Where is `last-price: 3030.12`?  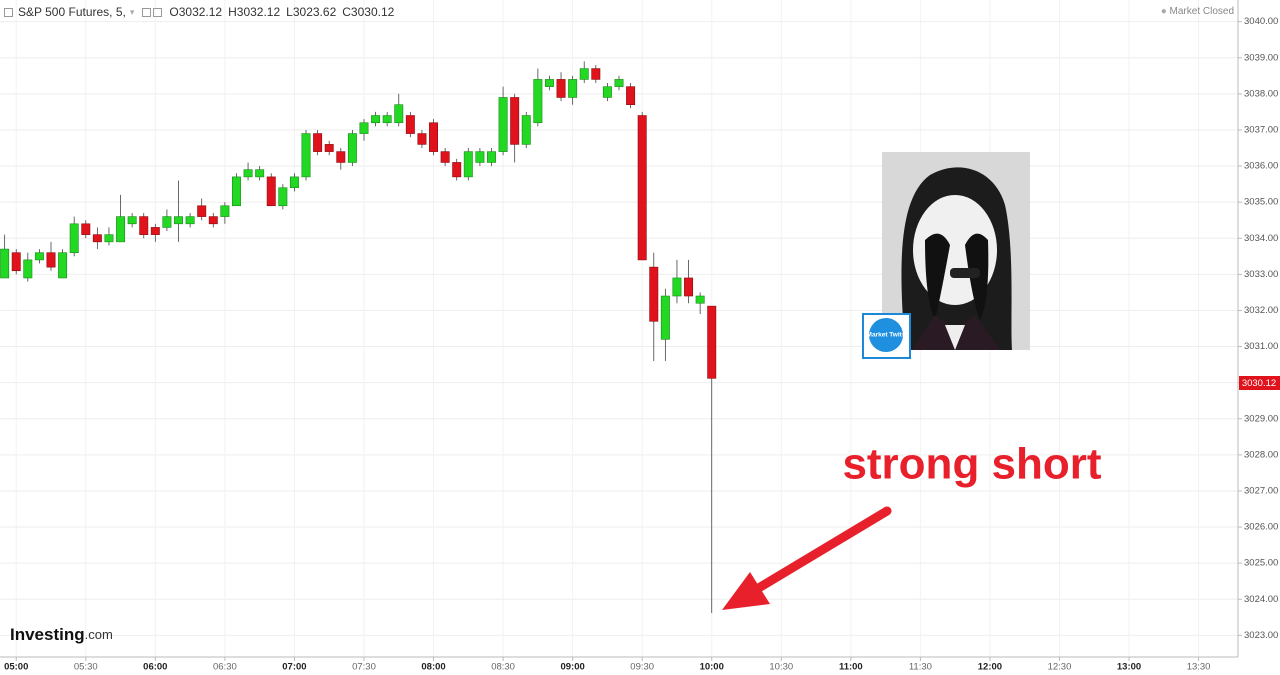
last-price: 3030.12 is located at coordinates (1259, 383).